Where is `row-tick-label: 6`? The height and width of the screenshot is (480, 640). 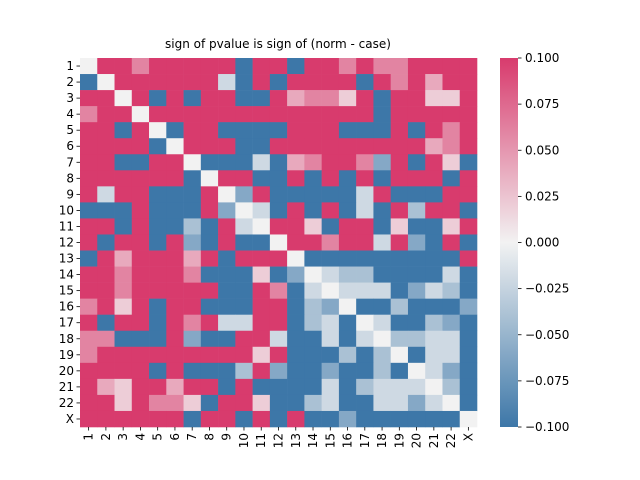 row-tick-label: 6 is located at coordinates (70, 146).